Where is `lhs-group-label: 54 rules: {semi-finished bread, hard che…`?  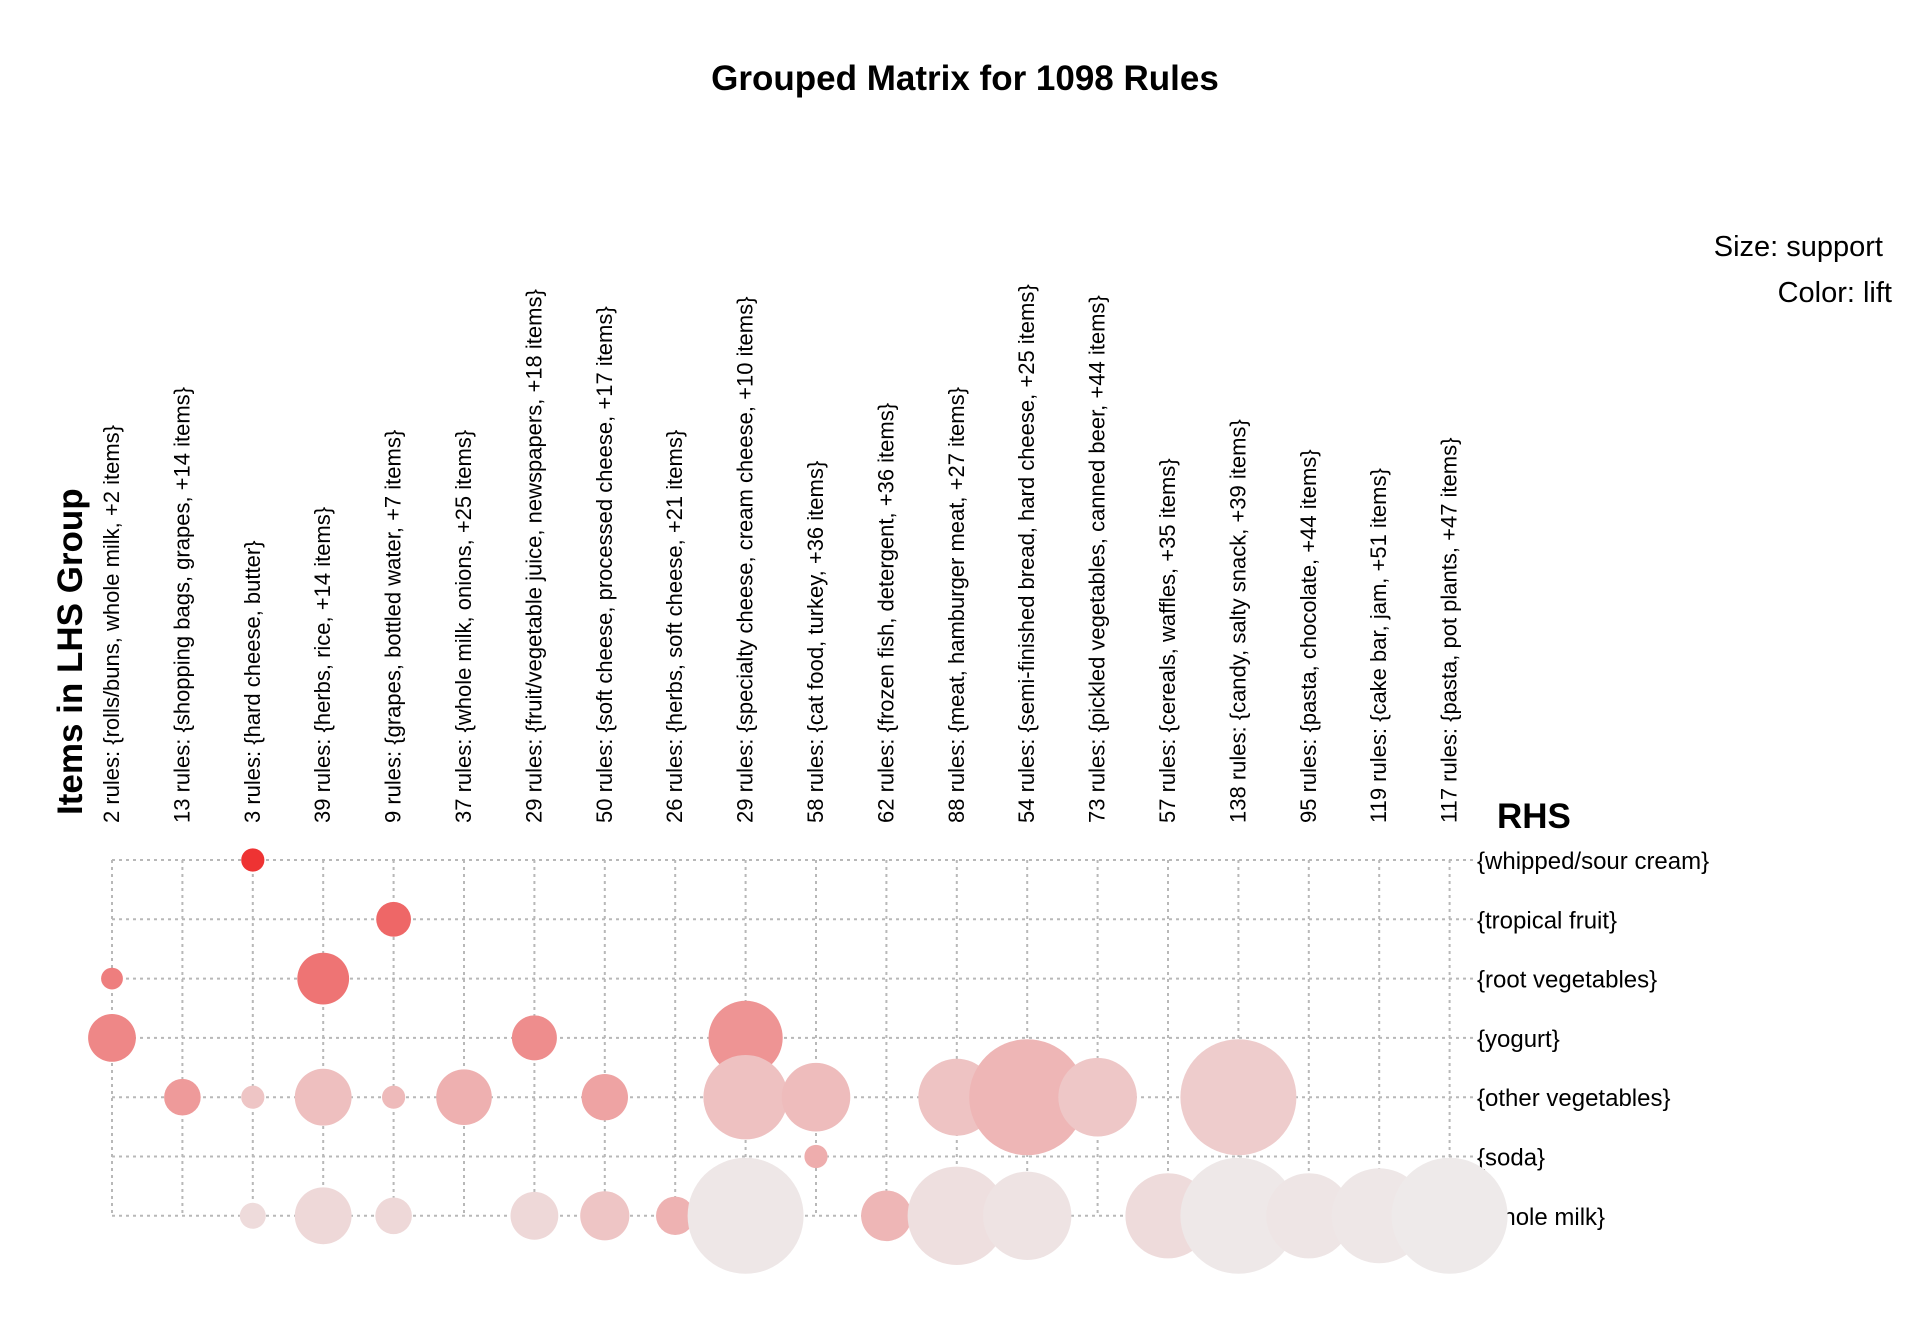 lhs-group-label: 54 rules: {semi-finished bread, hard che… is located at coordinates (1026, 553).